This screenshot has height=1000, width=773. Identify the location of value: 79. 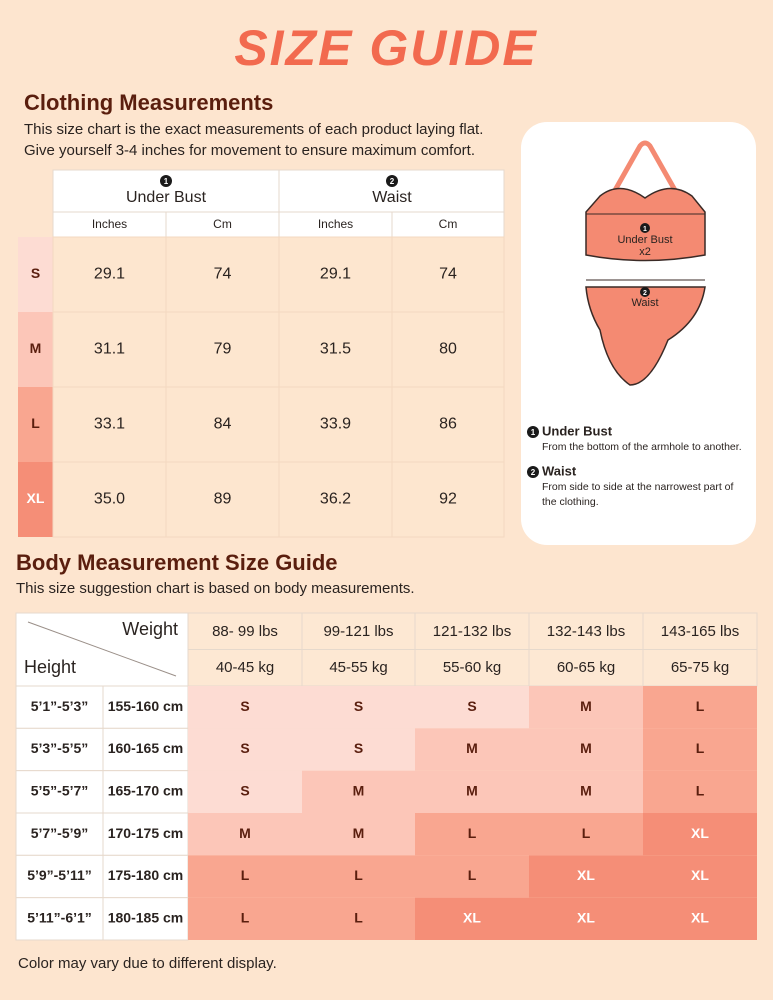
(223, 349).